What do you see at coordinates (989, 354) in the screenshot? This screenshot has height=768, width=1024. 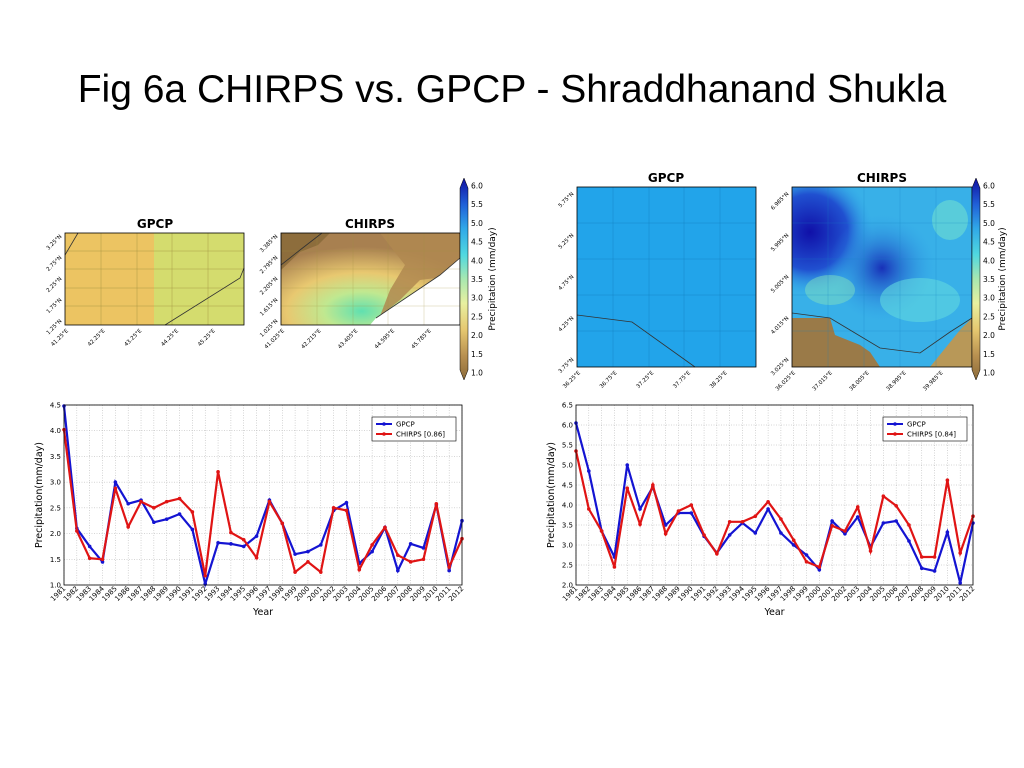 I see `colorbar-tick-label: 1.5` at bounding box center [989, 354].